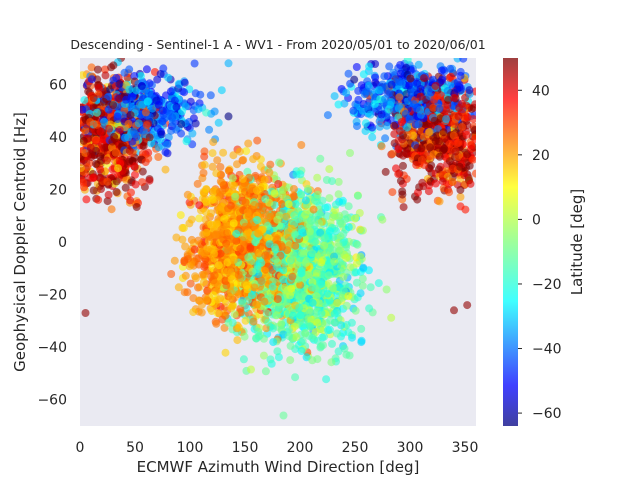 The height and width of the screenshot is (480, 640). What do you see at coordinates (80, 448) in the screenshot?
I see `x-tick-label: 0` at bounding box center [80, 448].